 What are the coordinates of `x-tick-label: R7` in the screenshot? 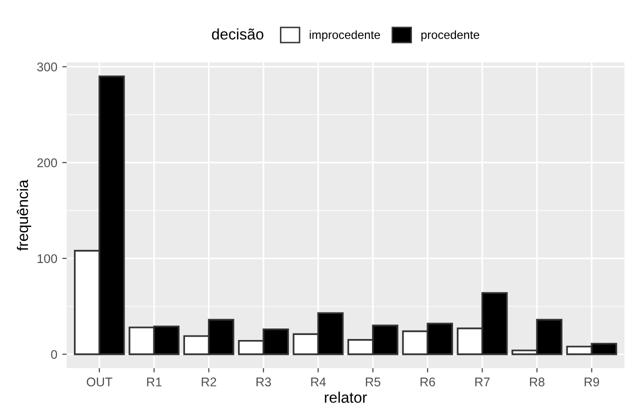 It's located at (482, 382).